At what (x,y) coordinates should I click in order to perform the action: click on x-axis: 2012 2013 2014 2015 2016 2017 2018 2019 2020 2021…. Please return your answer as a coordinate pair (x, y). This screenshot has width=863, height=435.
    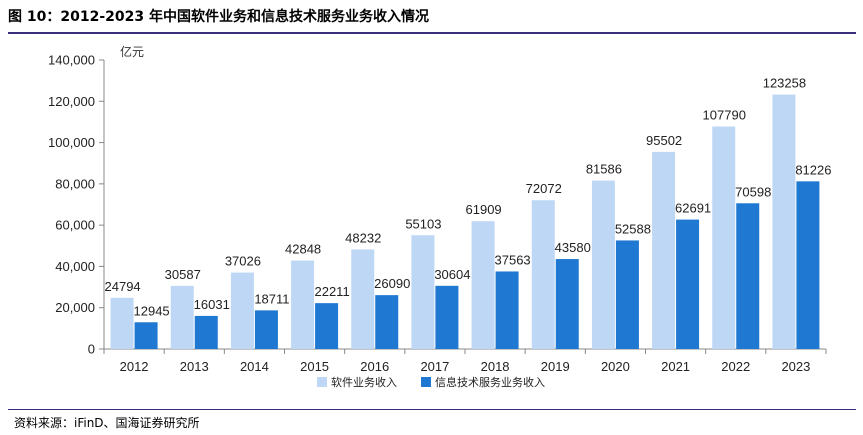
    Looking at the image, I should click on (465, 361).